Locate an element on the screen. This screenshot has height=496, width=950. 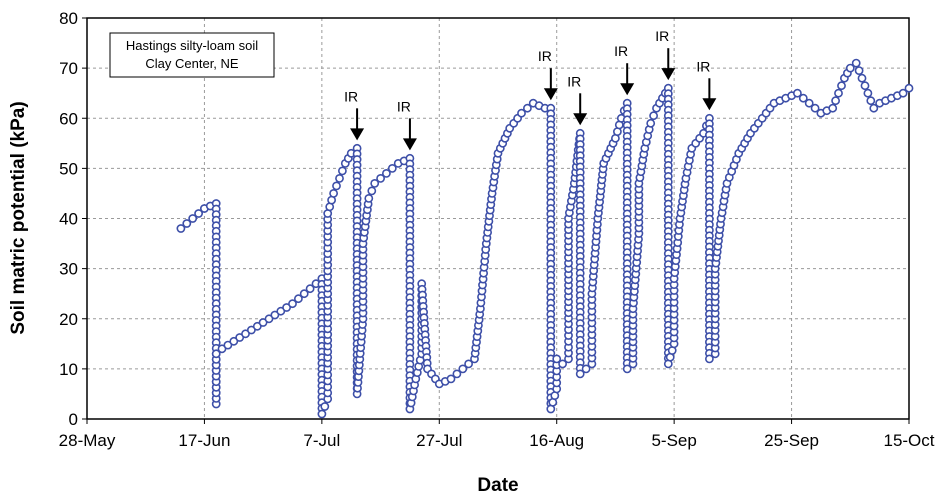
x-tick-label: 27-Jul is located at coordinates (439, 440).